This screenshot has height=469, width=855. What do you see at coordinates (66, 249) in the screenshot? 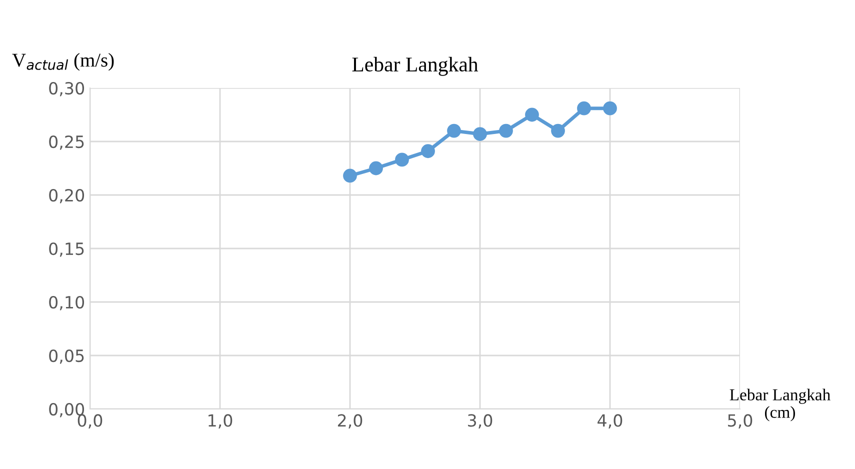
I see `y-tick-label: 0,15` at bounding box center [66, 249].